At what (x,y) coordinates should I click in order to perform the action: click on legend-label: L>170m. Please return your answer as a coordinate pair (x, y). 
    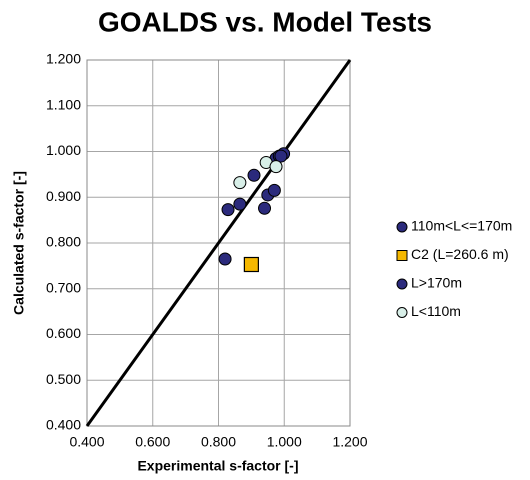
    Looking at the image, I should click on (436, 283).